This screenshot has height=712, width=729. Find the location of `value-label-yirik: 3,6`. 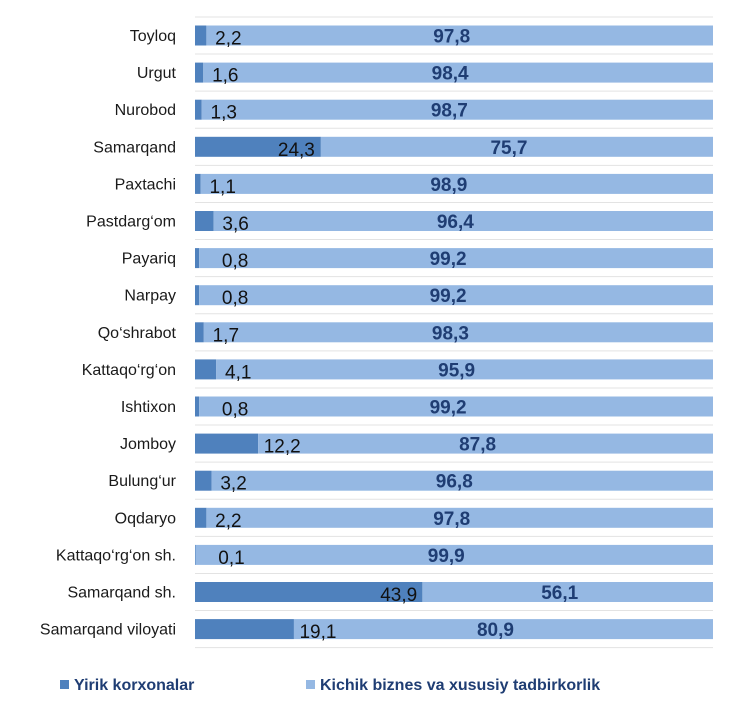

value-label-yirik: 3,6 is located at coordinates (235, 224).